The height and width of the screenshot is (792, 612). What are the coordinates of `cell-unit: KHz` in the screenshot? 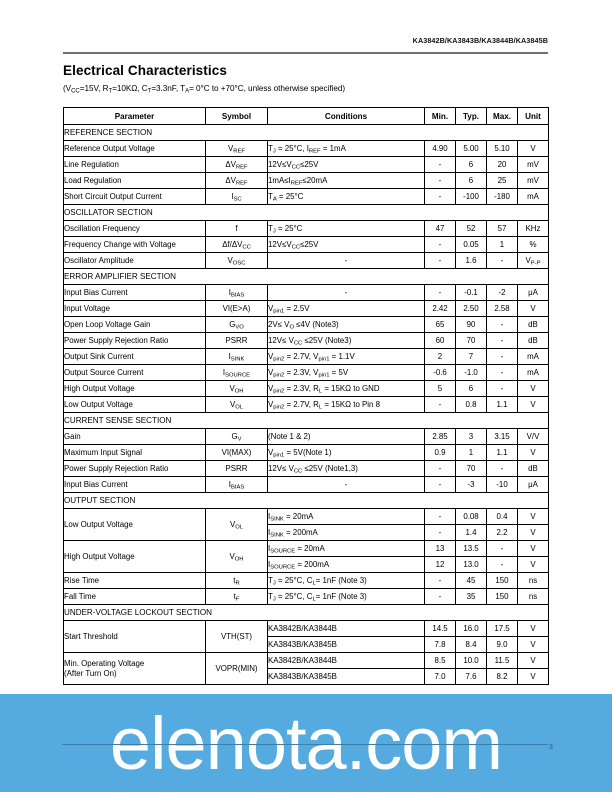 It's located at (533, 228).